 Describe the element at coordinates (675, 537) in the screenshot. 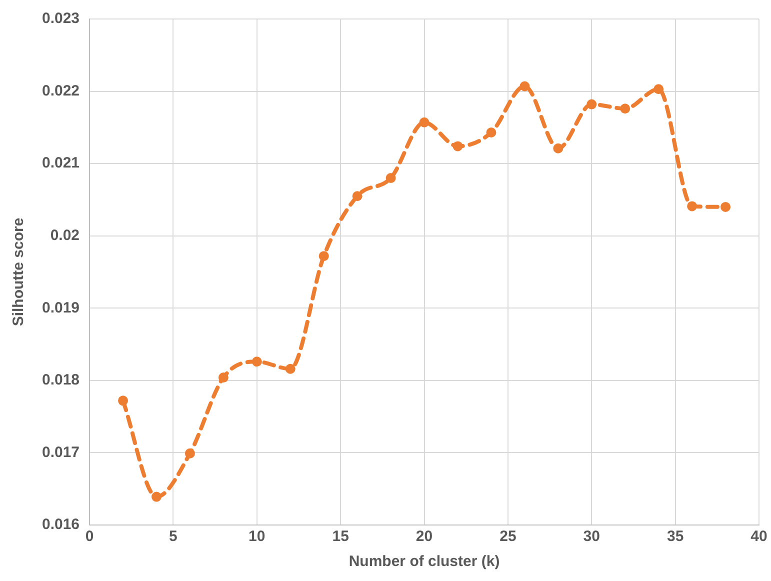

I see `x-tick-label: 35` at that location.